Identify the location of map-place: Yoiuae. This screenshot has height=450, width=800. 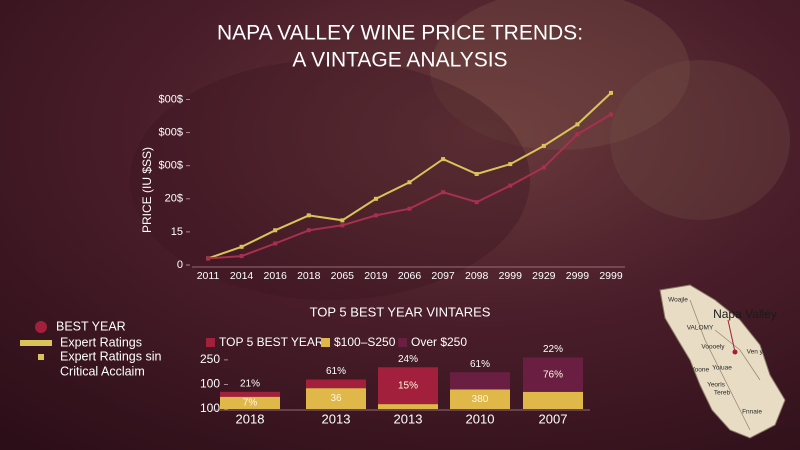
(722, 368).